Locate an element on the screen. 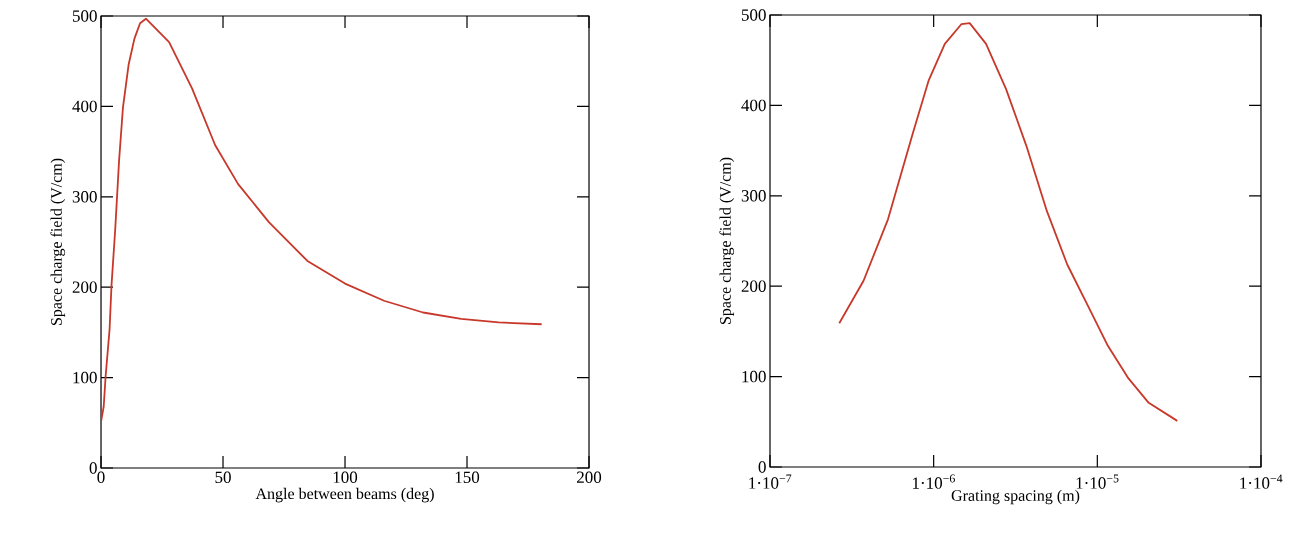 This screenshot has height=540, width=1297. x-tick-label: 1·10$^{−5}$ is located at coordinates (1097, 481).